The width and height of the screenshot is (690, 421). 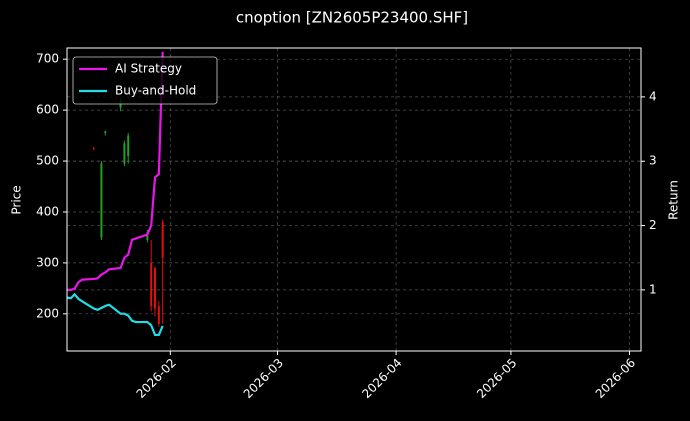 What do you see at coordinates (47, 211) in the screenshot?
I see `y-tick-label: 400` at bounding box center [47, 211].